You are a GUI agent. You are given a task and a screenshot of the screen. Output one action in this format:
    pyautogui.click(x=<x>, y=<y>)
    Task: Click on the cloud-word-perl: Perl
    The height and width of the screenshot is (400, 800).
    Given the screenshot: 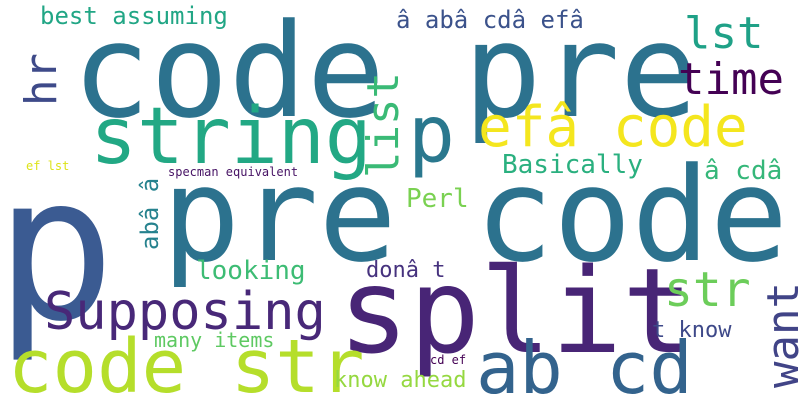 What is the action you would take?
    pyautogui.click(x=437, y=199)
    